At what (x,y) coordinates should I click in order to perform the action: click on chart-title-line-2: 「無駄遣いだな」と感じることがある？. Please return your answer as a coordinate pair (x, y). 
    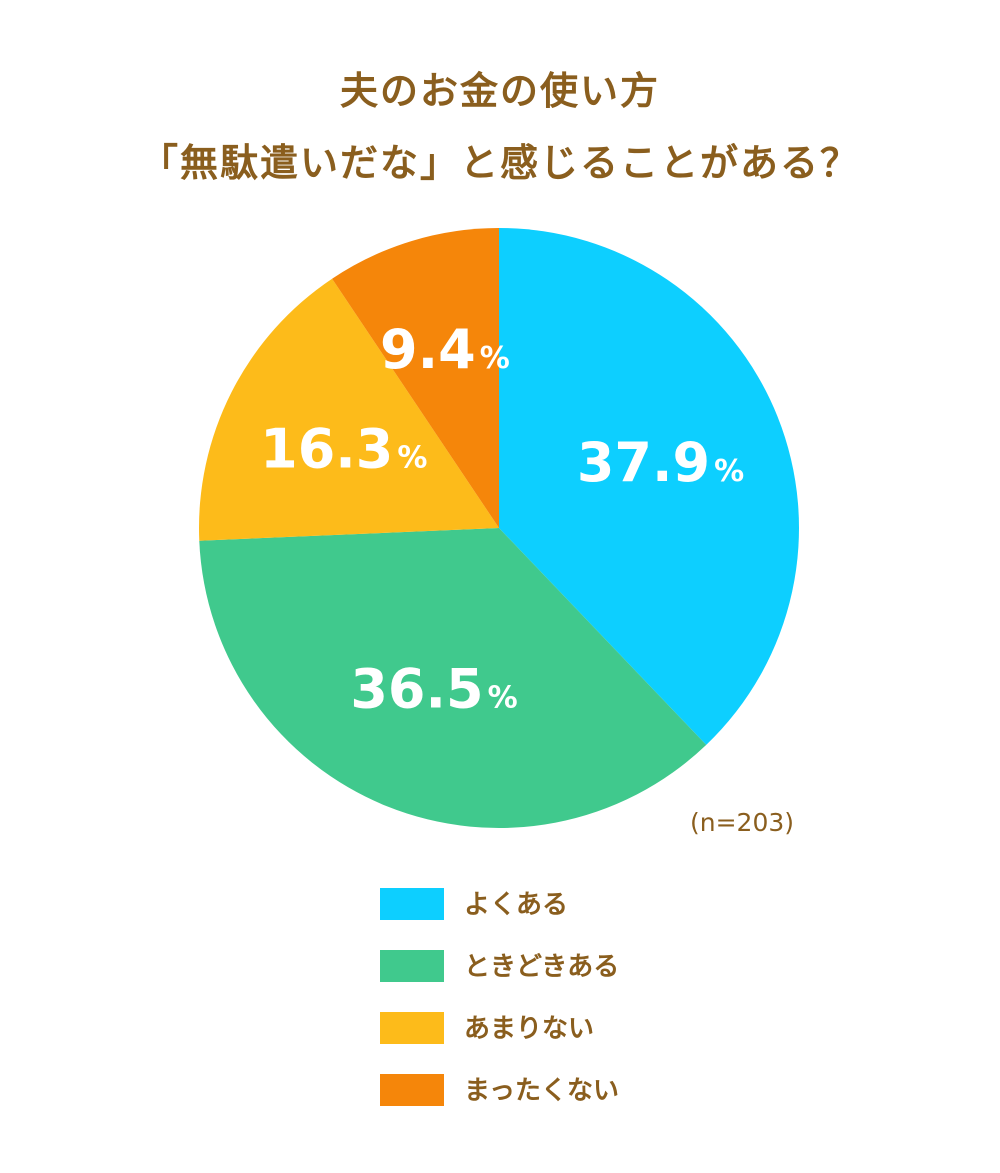
    Looking at the image, I should click on (499, 163).